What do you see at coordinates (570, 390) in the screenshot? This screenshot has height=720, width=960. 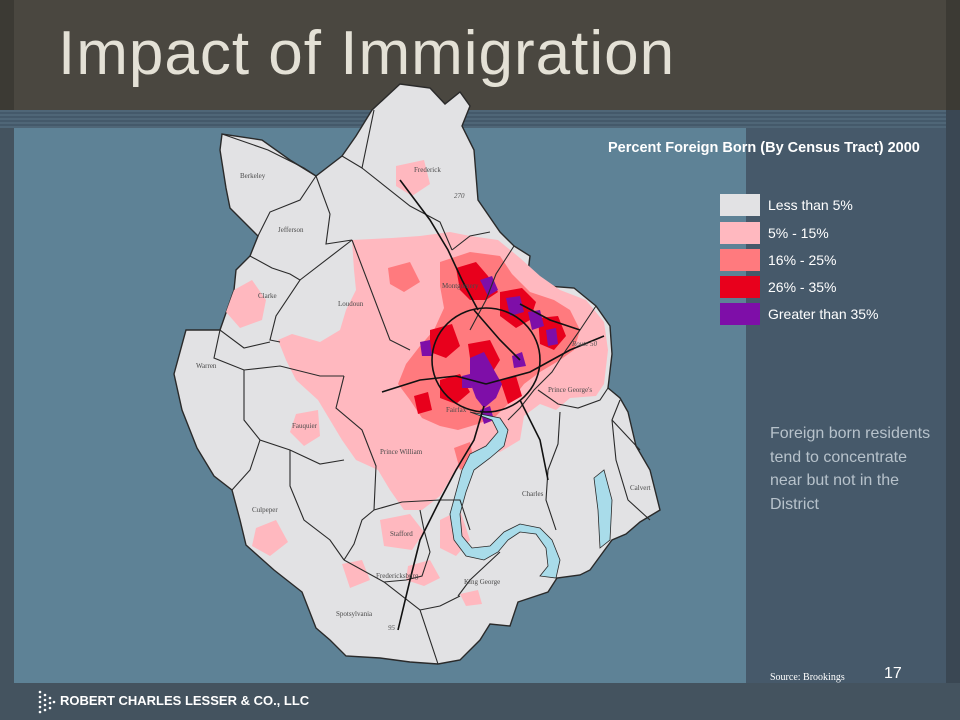 I see `label-prince-georges: Prince George's` at bounding box center [570, 390].